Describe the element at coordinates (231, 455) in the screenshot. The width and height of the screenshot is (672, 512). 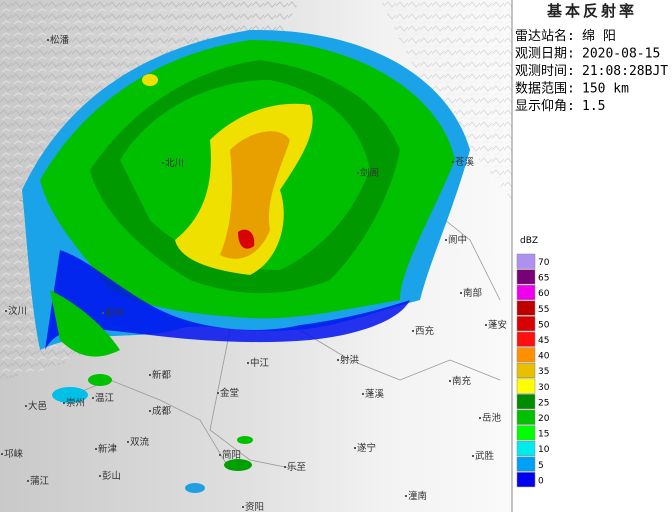
I see `place-name: 简阳` at that location.